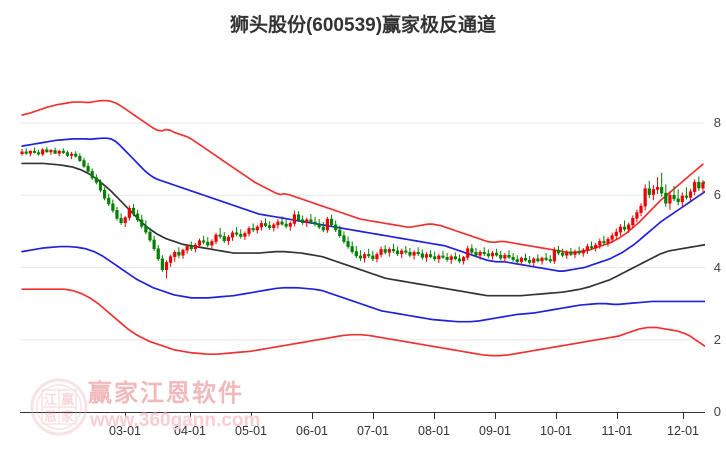 The height and width of the screenshot is (450, 726). What do you see at coordinates (363, 25) in the screenshot?
I see `page-title: 狮头股份(600539)赢家极反通道` at bounding box center [363, 25].